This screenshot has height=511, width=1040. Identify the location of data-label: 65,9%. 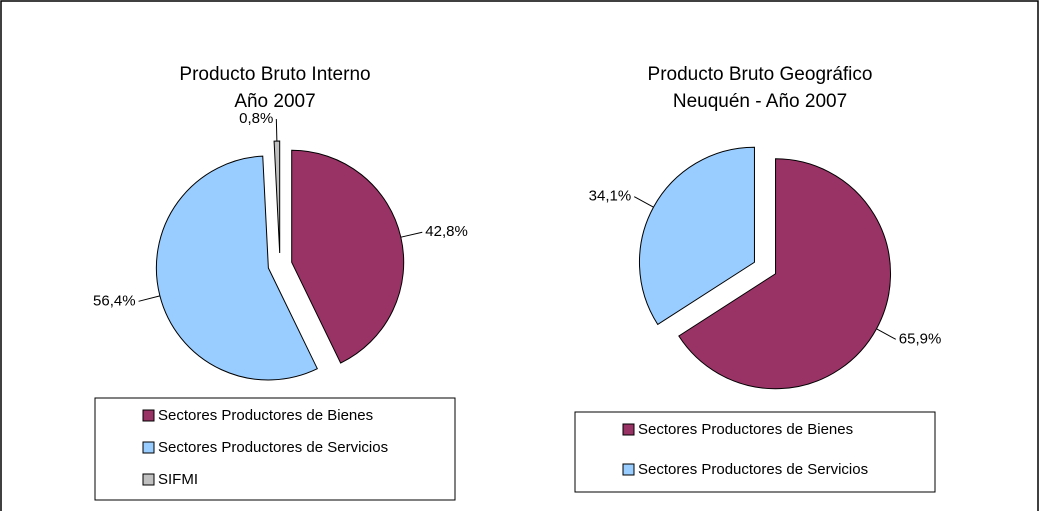
(920, 338).